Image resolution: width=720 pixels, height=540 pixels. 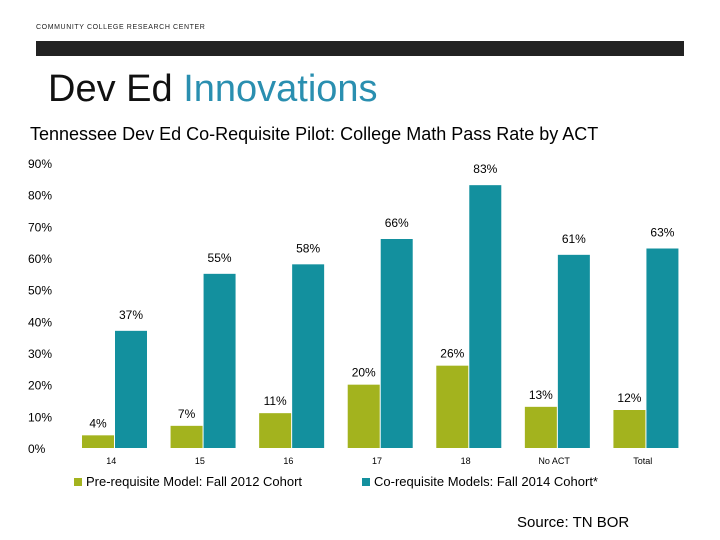 I want to click on data-label-prerequisite: 11%, so click(x=275, y=401).